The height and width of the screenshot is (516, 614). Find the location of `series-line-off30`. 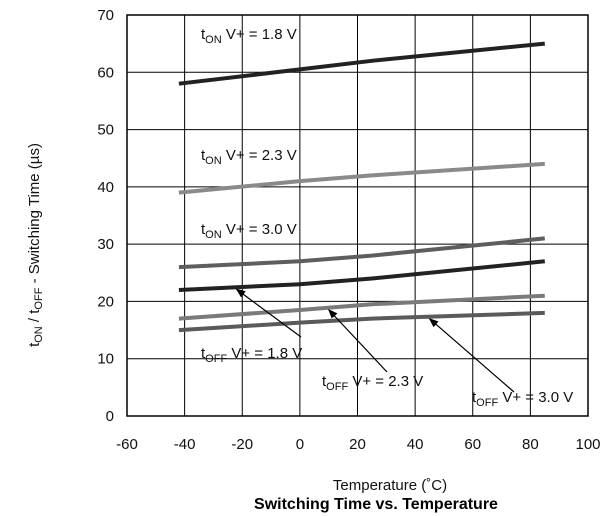

series-line-off30 is located at coordinates (361, 321).